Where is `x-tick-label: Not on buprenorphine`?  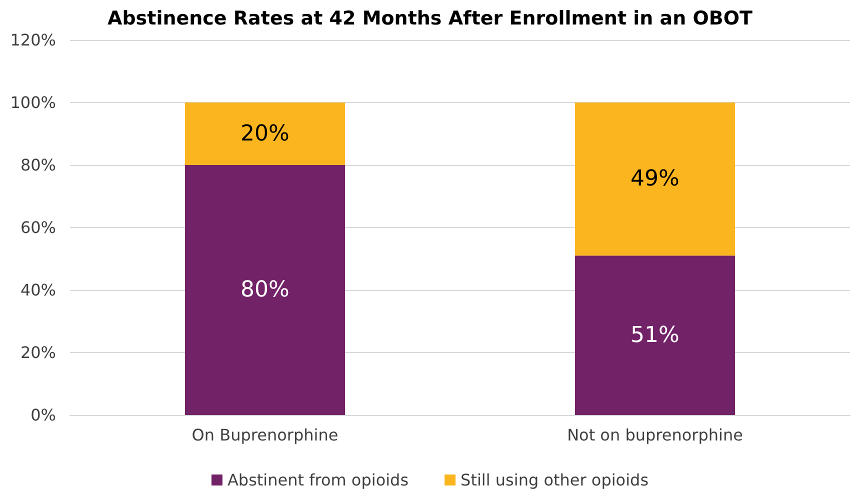 x-tick-label: Not on buprenorphine is located at coordinates (655, 435).